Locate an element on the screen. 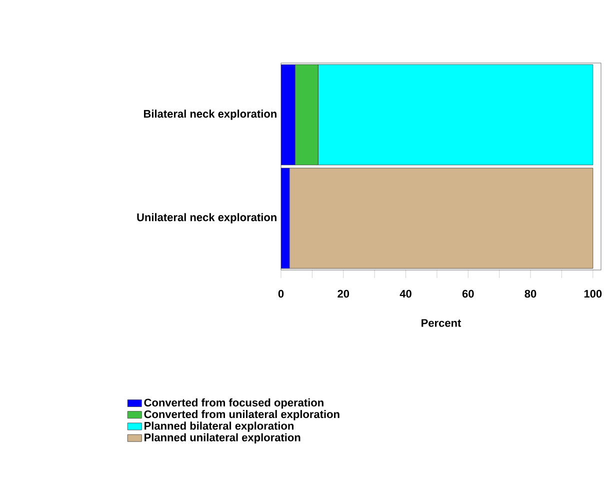 The width and height of the screenshot is (615, 480). bar is located at coordinates (288, 115).